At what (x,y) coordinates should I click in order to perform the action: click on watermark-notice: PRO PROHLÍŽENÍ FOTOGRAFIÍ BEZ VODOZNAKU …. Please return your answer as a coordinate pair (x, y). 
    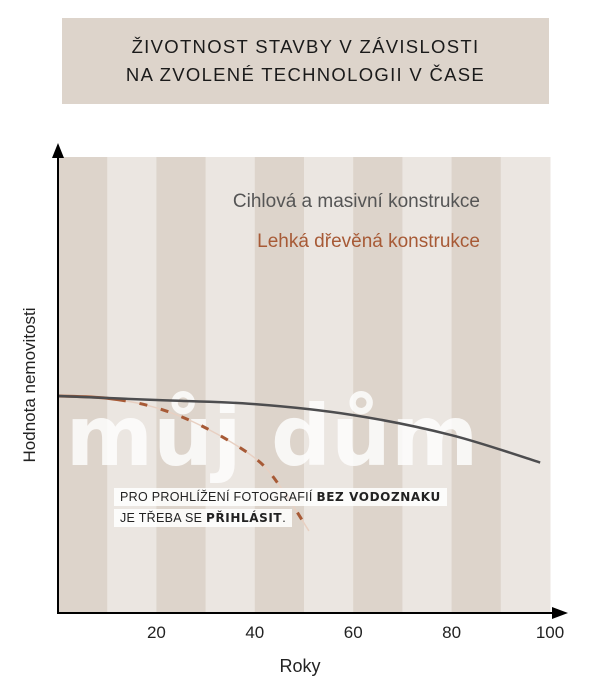
    Looking at the image, I should click on (280, 509).